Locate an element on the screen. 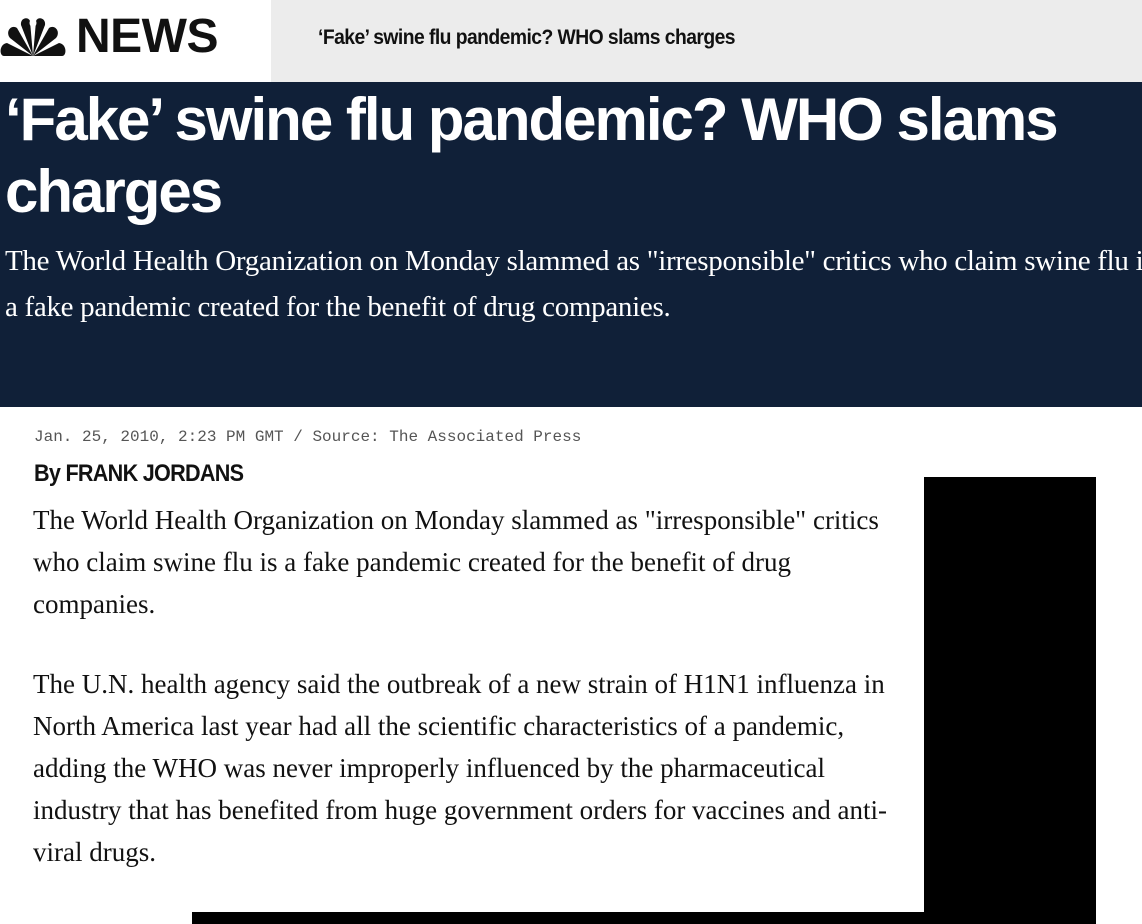  article-byline: By FRANK JORDANS is located at coordinates (139, 473).